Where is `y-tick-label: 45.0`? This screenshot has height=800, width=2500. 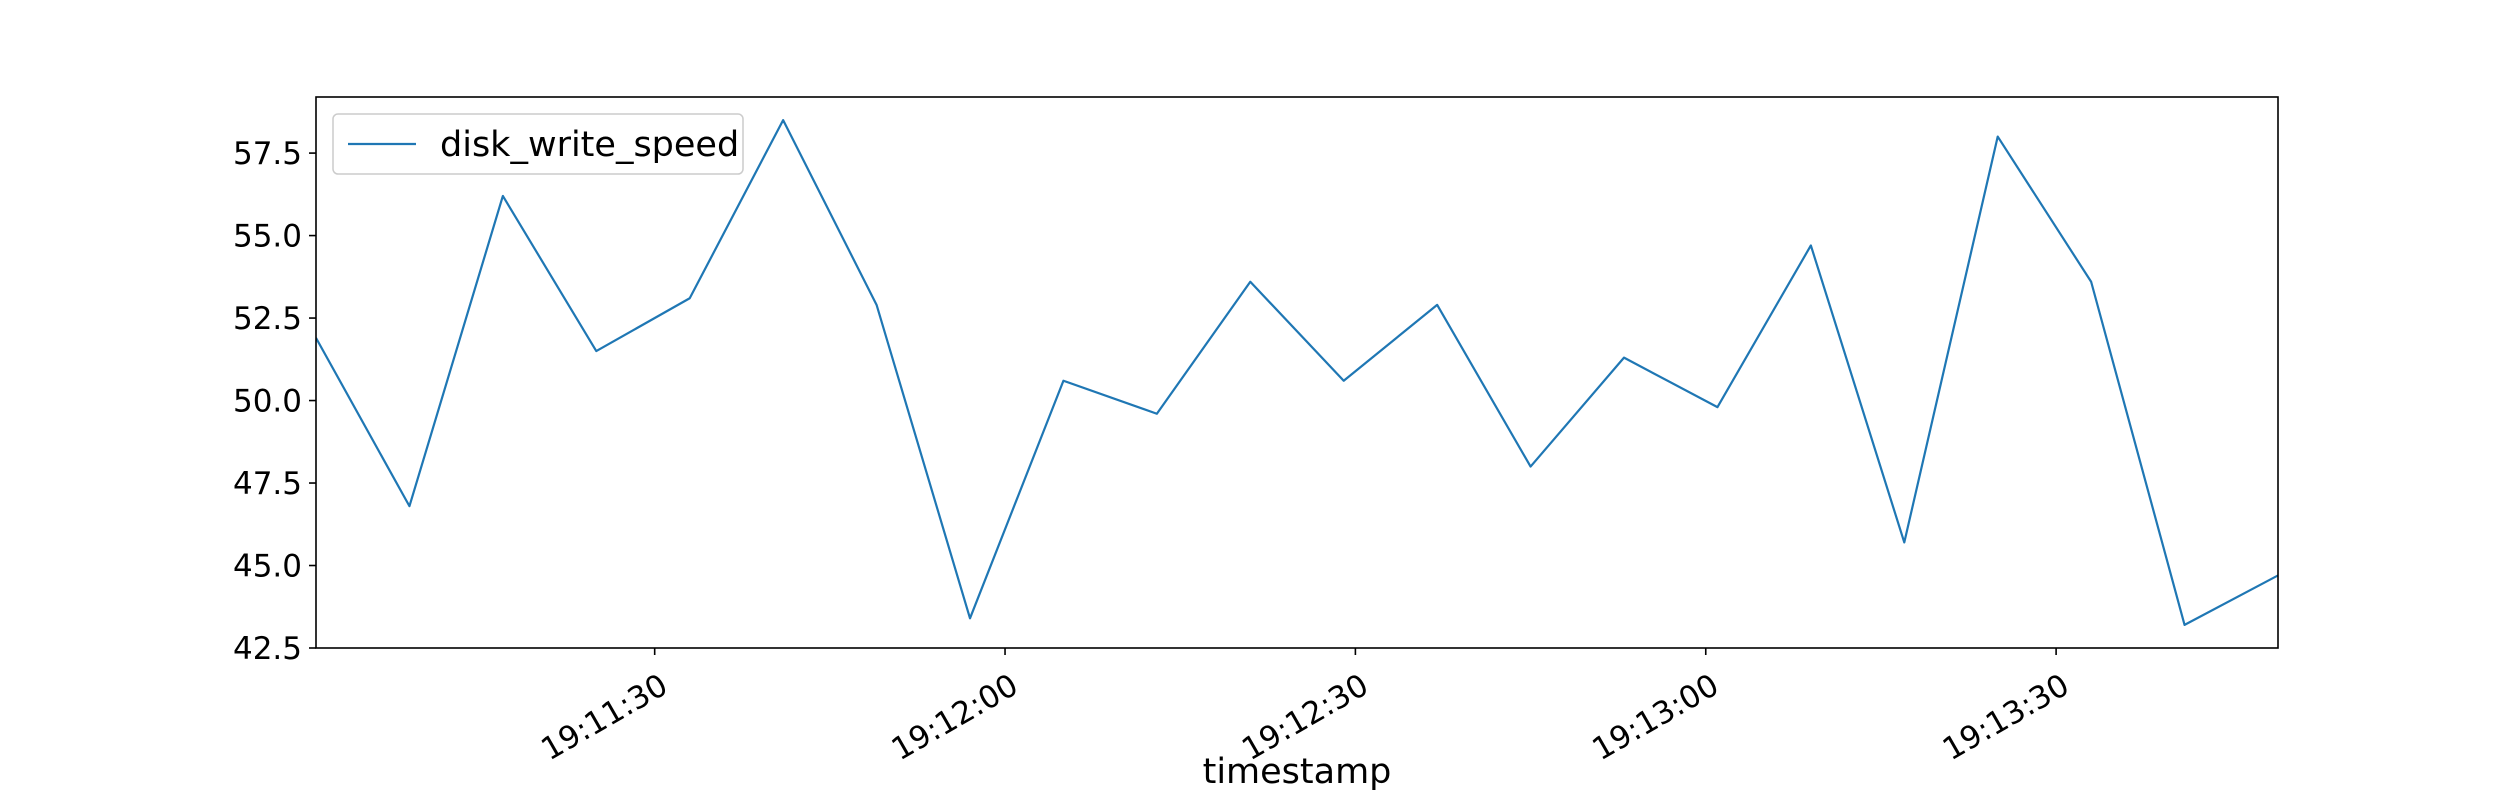
y-tick-label: 45.0 is located at coordinates (267, 567).